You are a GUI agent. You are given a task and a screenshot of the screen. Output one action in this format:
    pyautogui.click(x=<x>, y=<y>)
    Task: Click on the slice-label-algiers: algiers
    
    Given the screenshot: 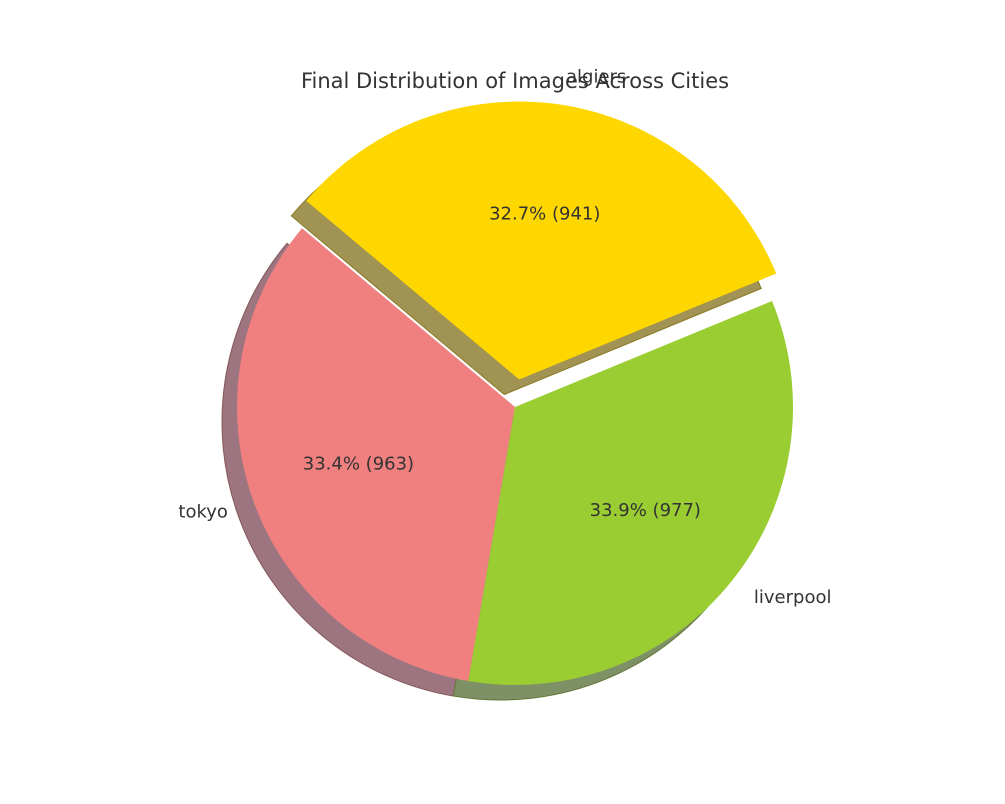 What is the action you would take?
    pyautogui.click(x=596, y=76)
    